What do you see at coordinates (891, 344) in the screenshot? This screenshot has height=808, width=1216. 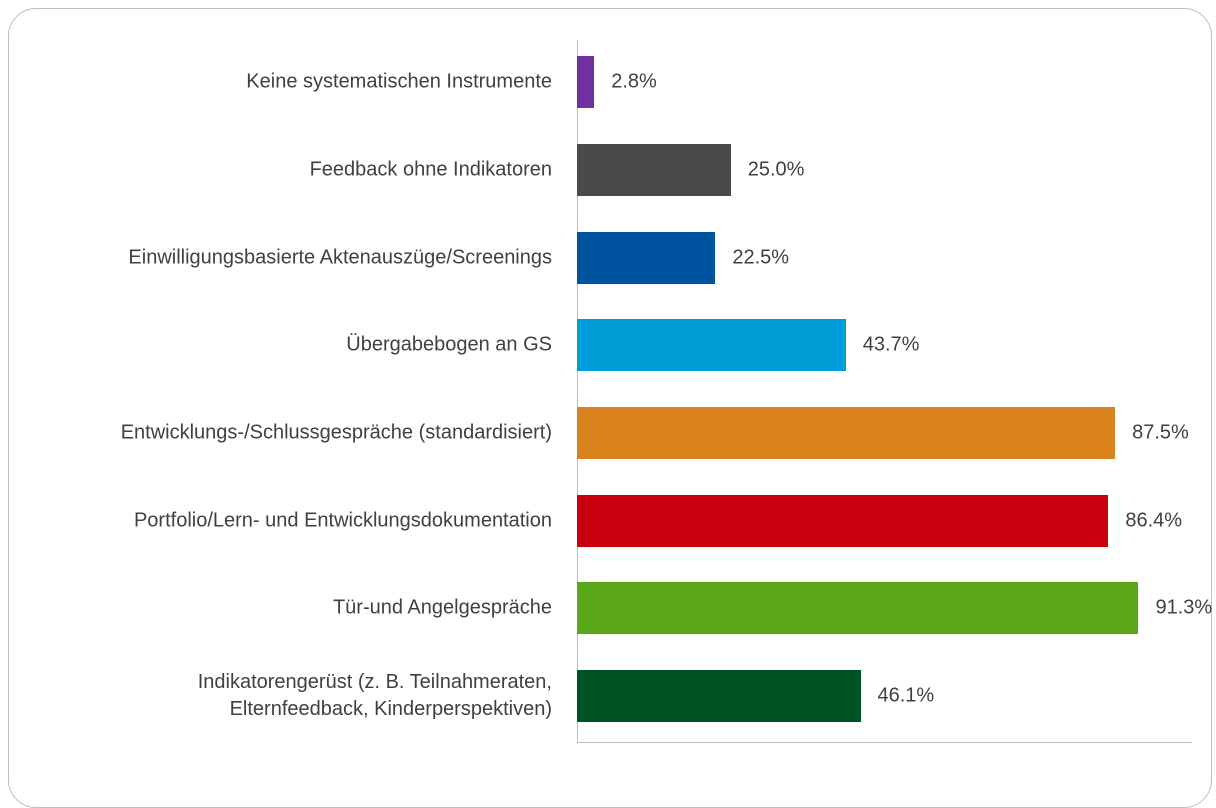 I see `value-label: 43.7%` at bounding box center [891, 344].